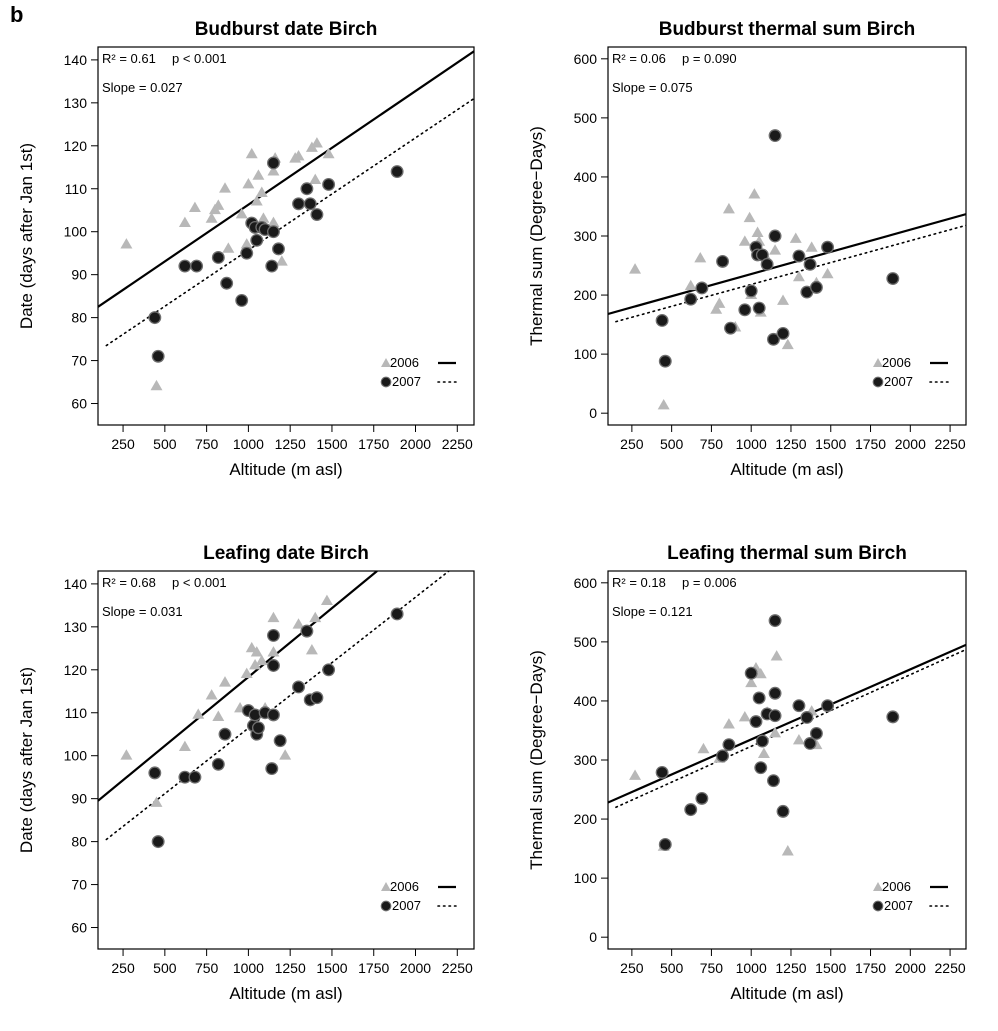 Image resolution: width=998 pixels, height=1031 pixels. Describe the element at coordinates (76, 713) in the screenshot. I see `y-tick-label: 110` at that location.